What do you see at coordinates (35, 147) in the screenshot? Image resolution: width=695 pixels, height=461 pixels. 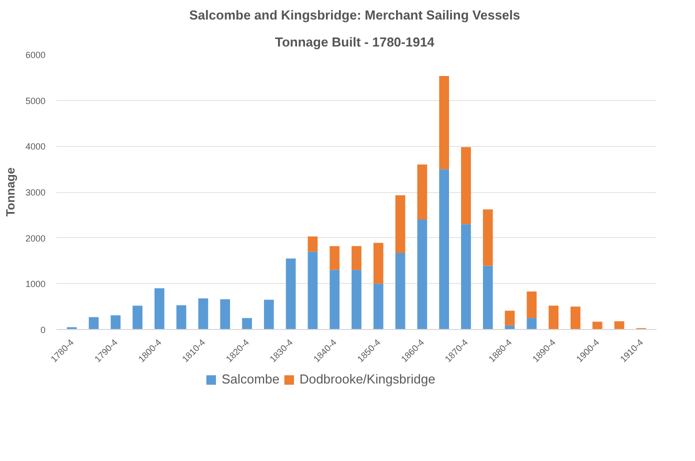 I see `y-tick-label: 4000` at bounding box center [35, 147].